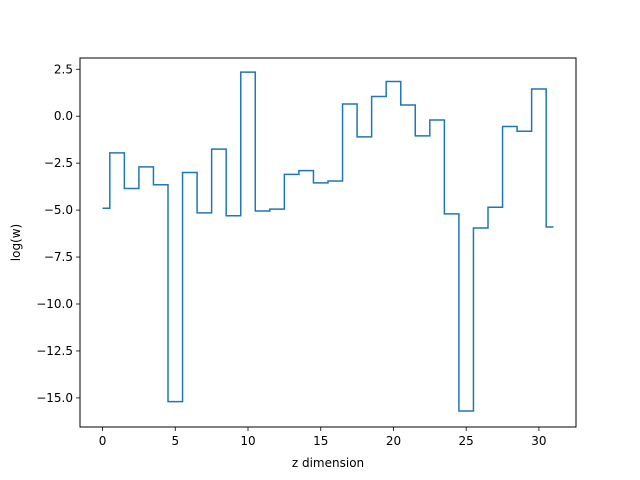 The image size is (640, 480). I want to click on x-tick-label: 10, so click(247, 441).